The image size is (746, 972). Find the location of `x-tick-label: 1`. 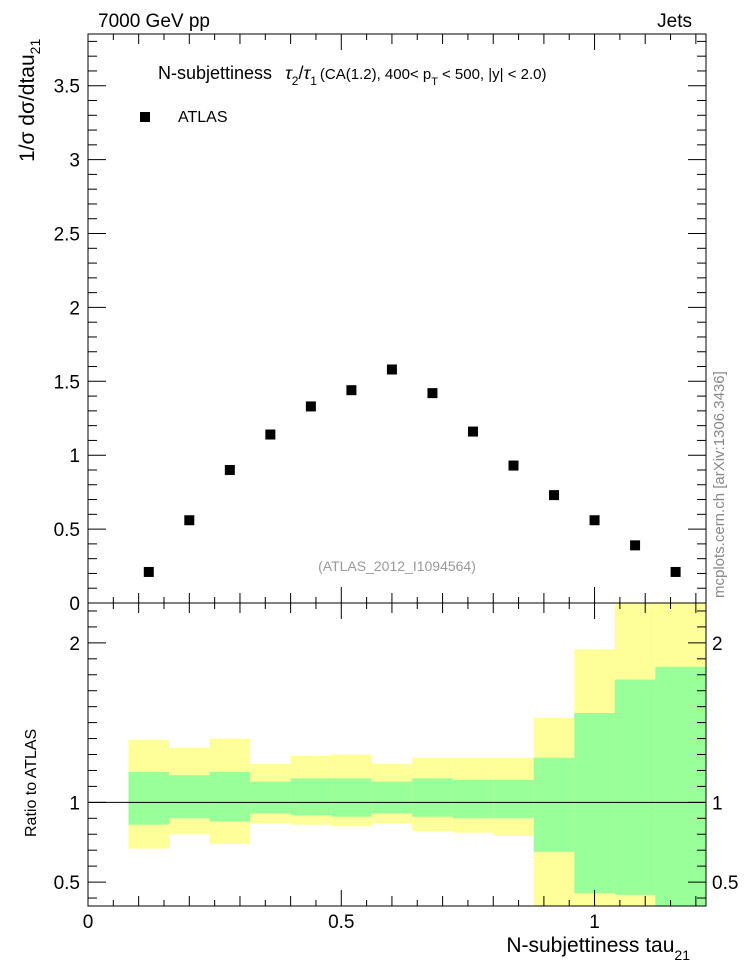

x-tick-label: 1 is located at coordinates (594, 922).